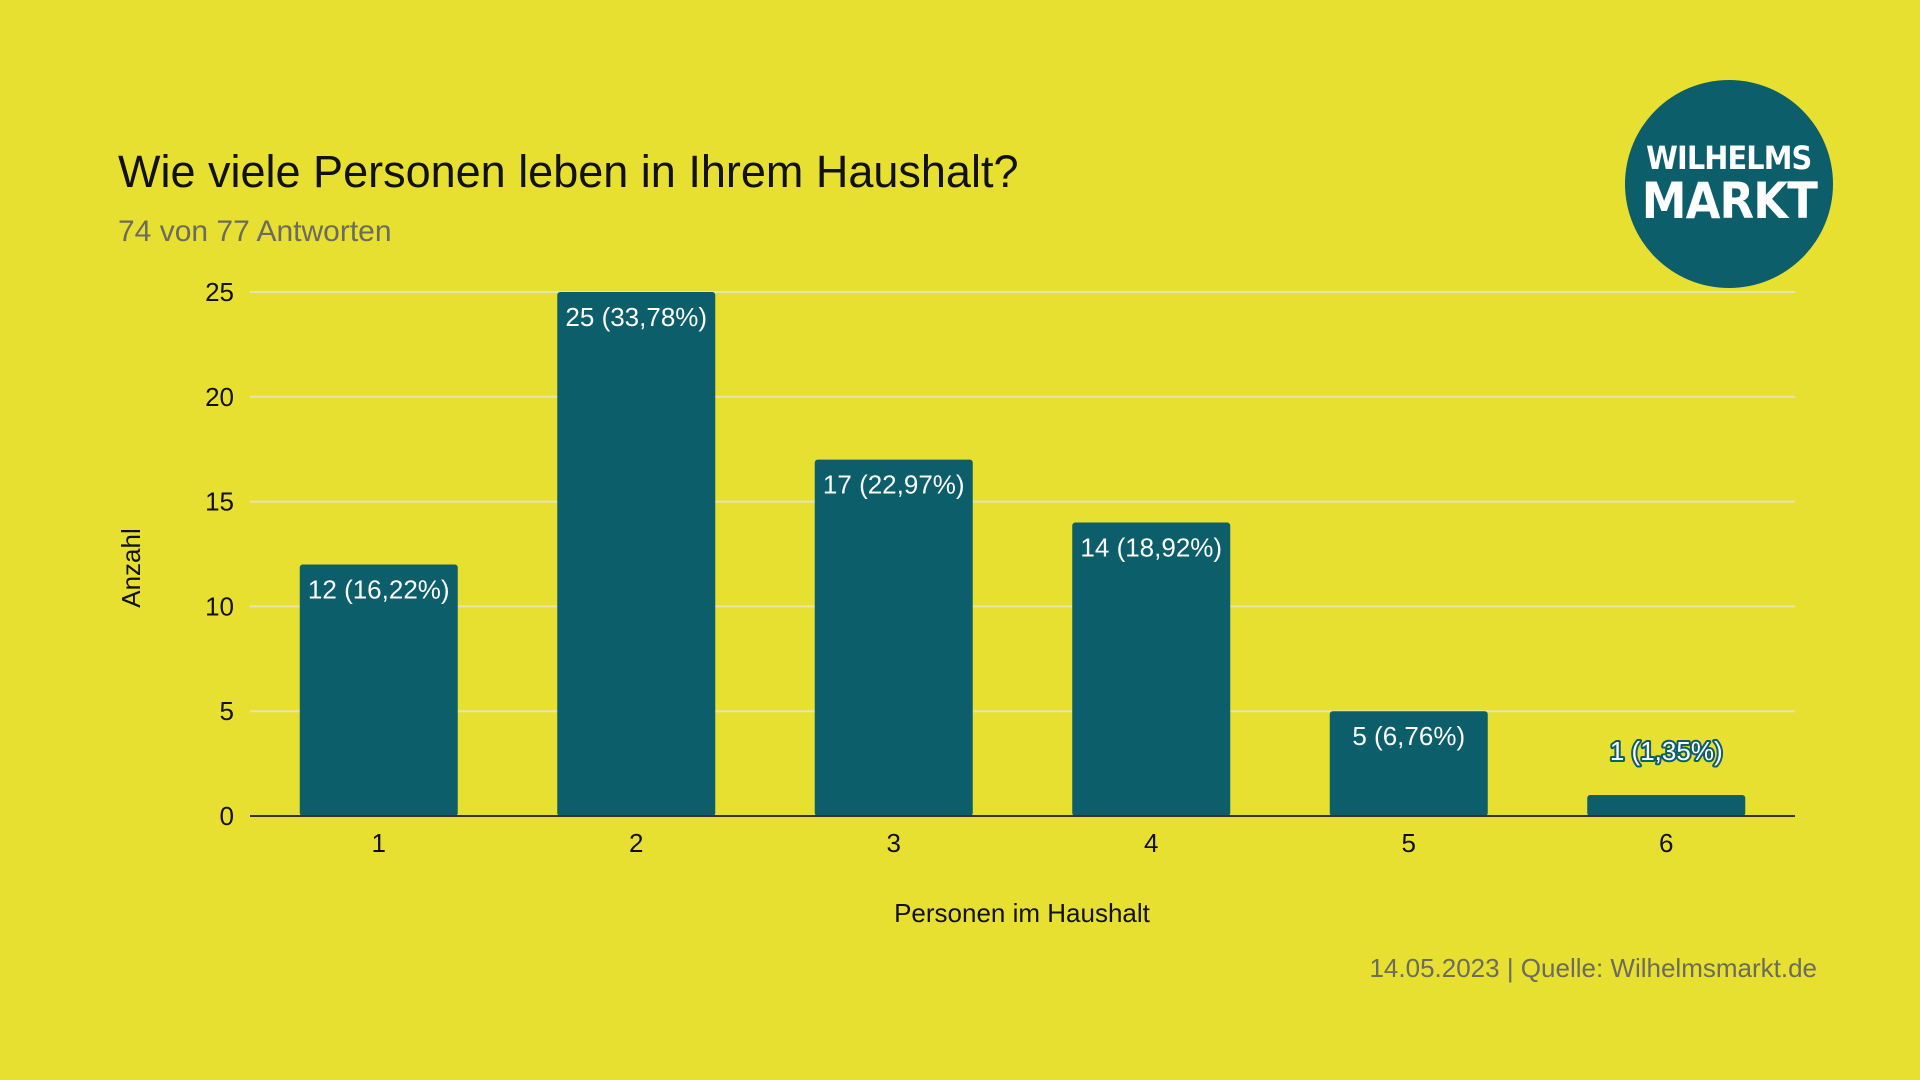 The image size is (1920, 1080). I want to click on logo-line-2: MARKT, so click(1729, 201).